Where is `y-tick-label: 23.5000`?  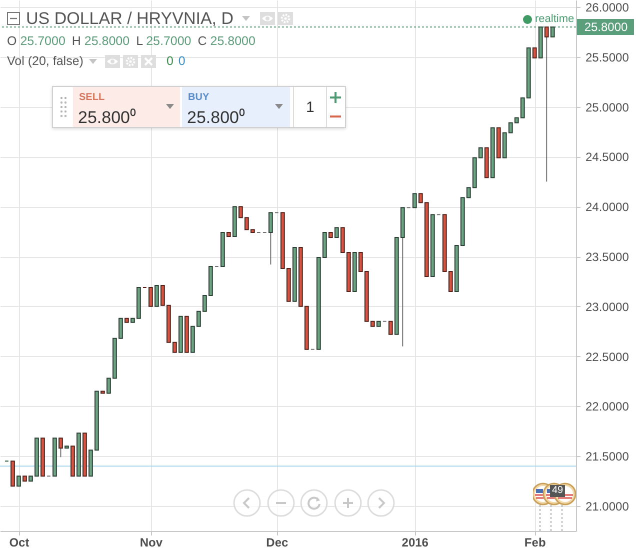
y-tick-label: 23.5000 is located at coordinates (608, 257).